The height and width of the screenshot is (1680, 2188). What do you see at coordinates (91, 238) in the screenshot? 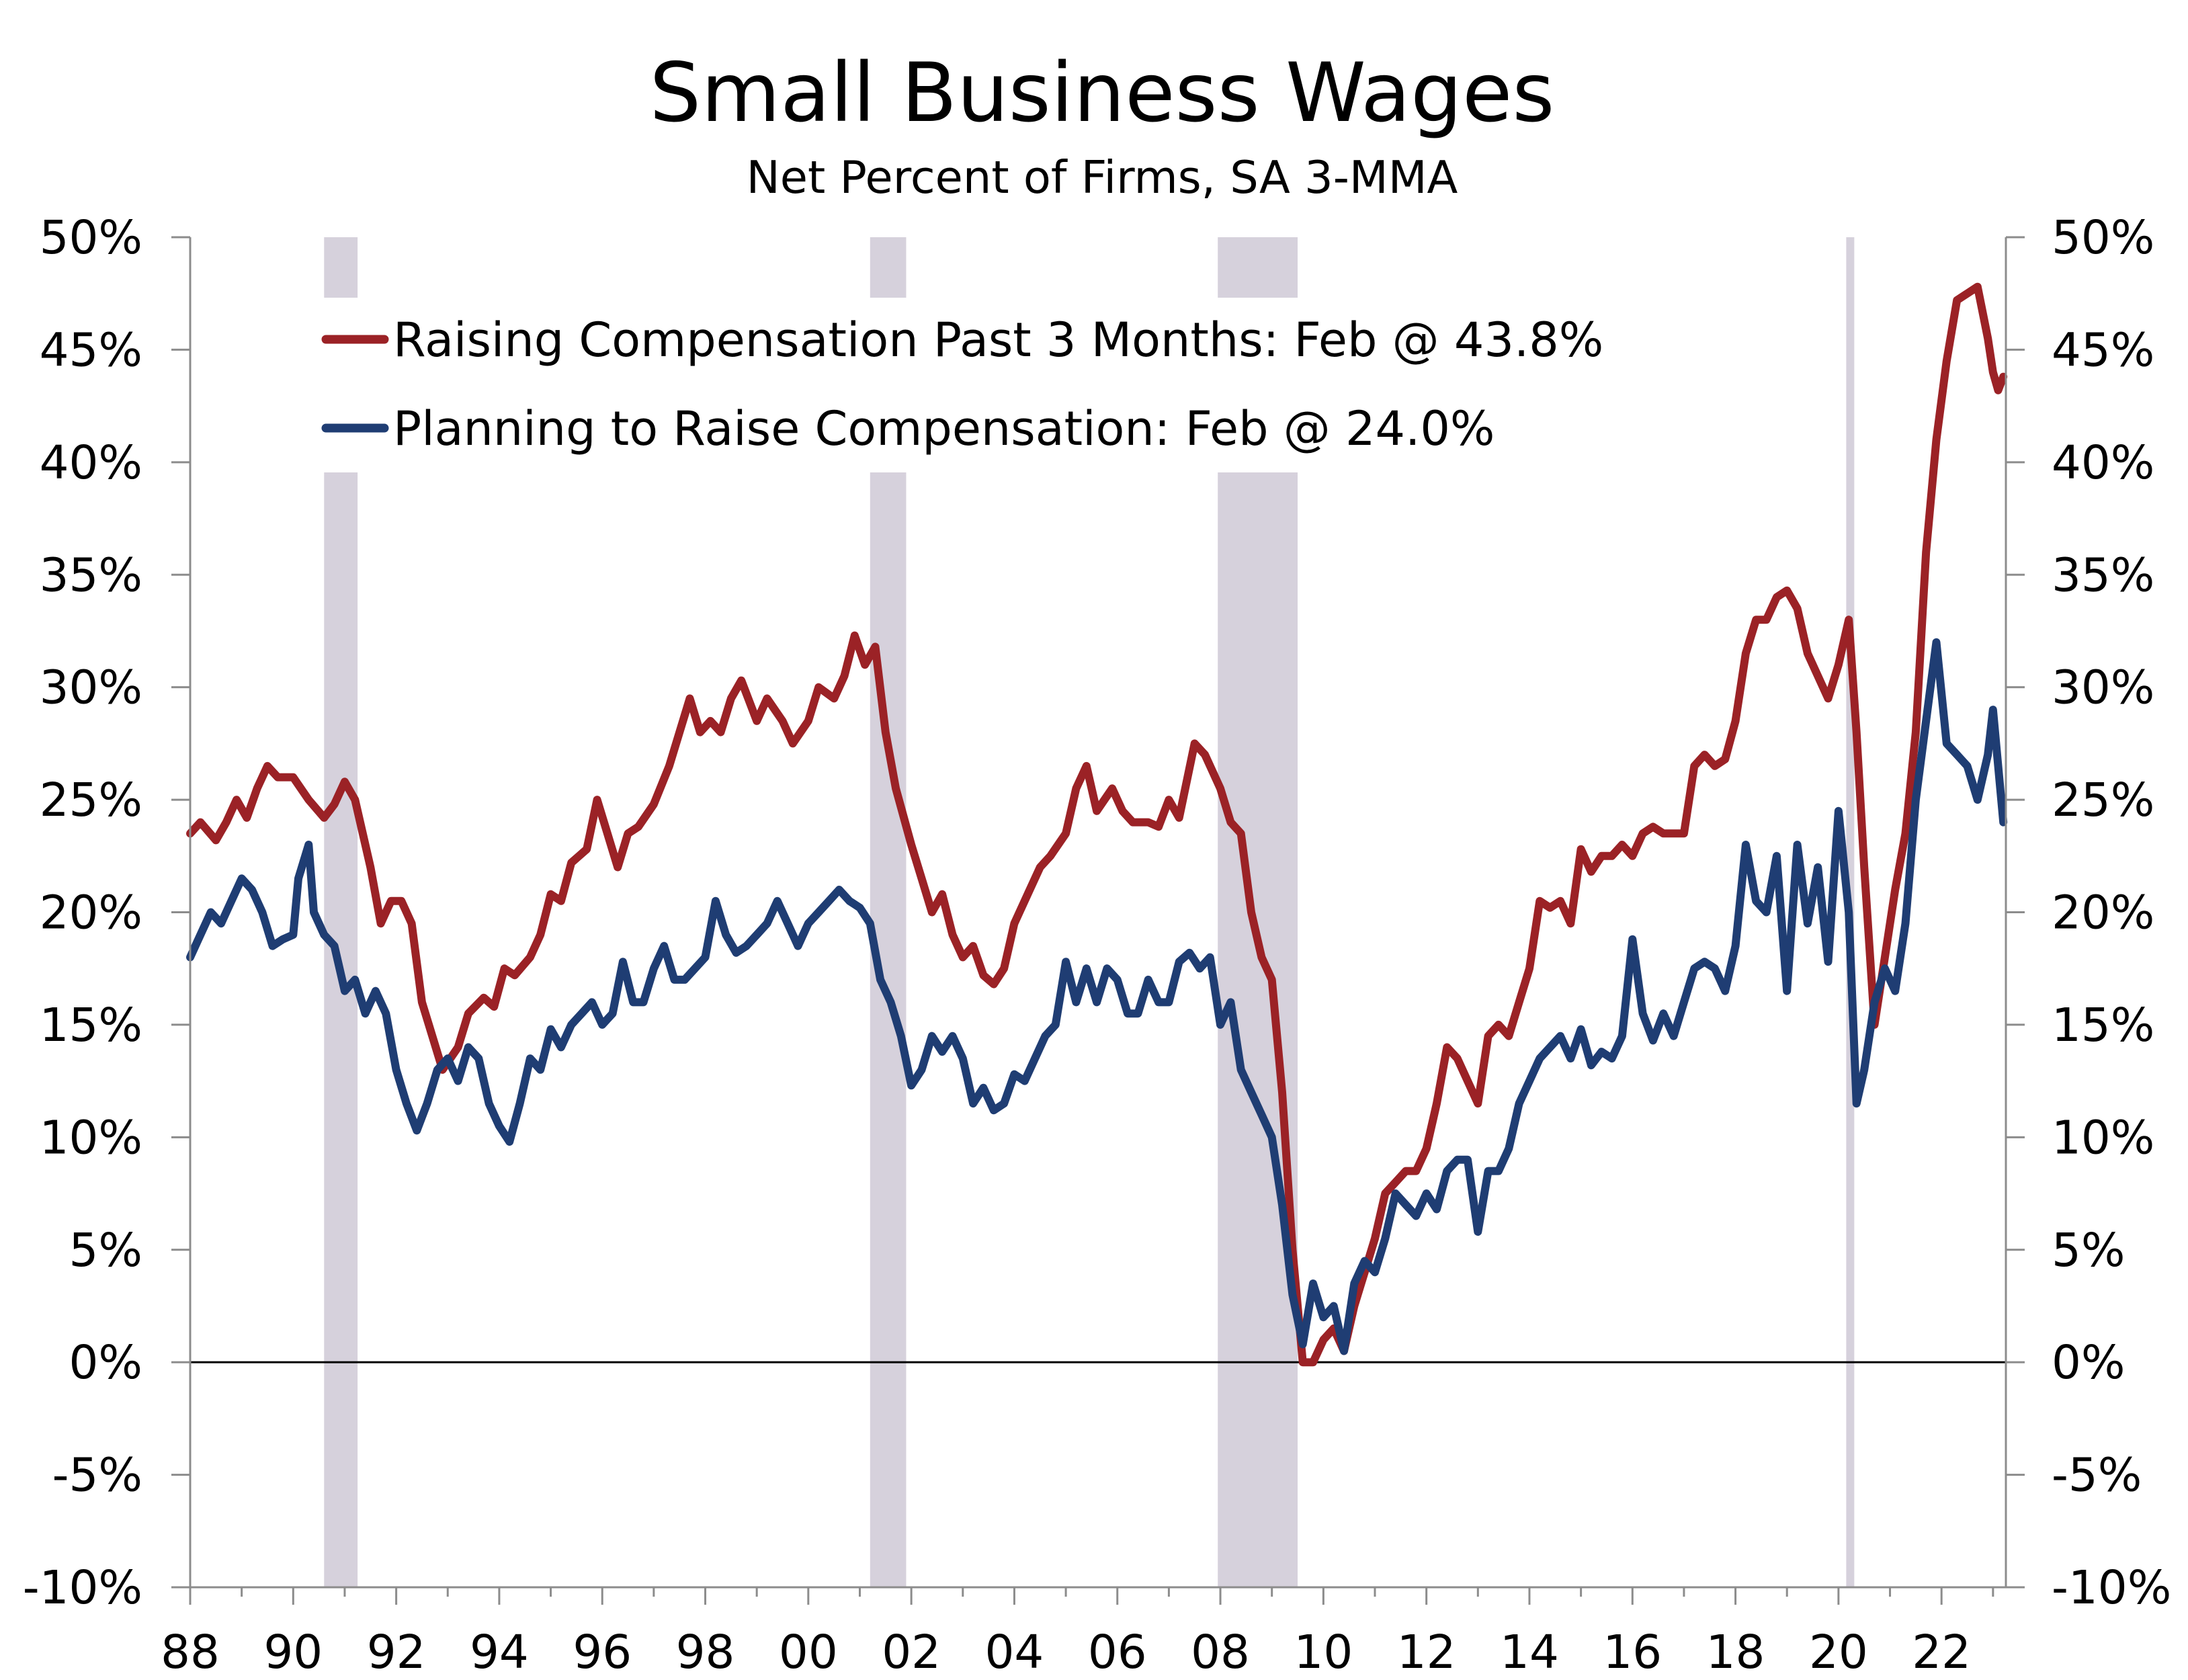
I see `y-tick-label-left: 50%` at bounding box center [91, 238].